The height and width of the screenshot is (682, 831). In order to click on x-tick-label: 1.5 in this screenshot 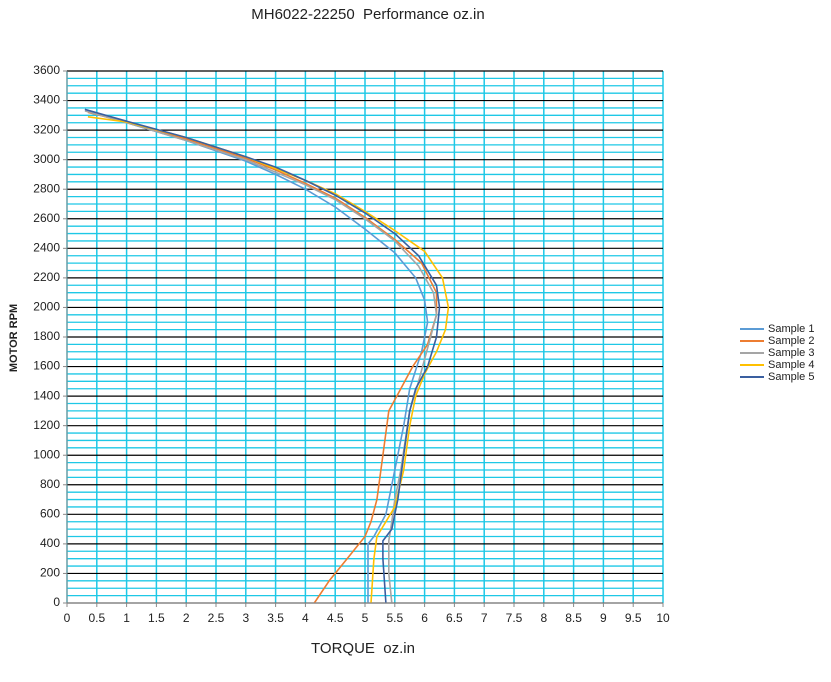, I will do `click(156, 618)`.